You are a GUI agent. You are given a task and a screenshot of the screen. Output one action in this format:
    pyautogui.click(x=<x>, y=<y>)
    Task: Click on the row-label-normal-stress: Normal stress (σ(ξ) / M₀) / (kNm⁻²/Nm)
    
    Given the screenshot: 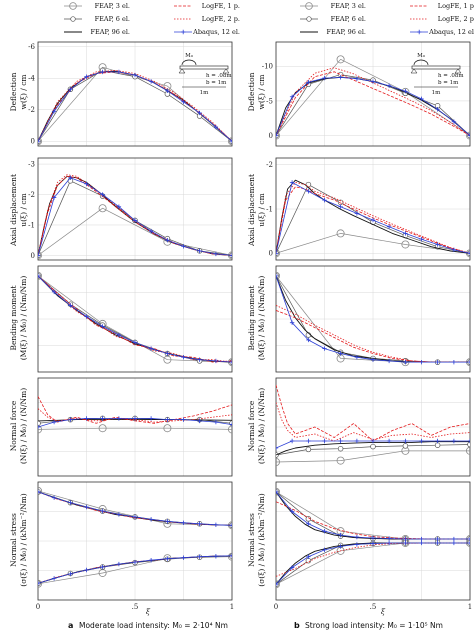 What is the action you would take?
    pyautogui.click(x=18, y=540)
    